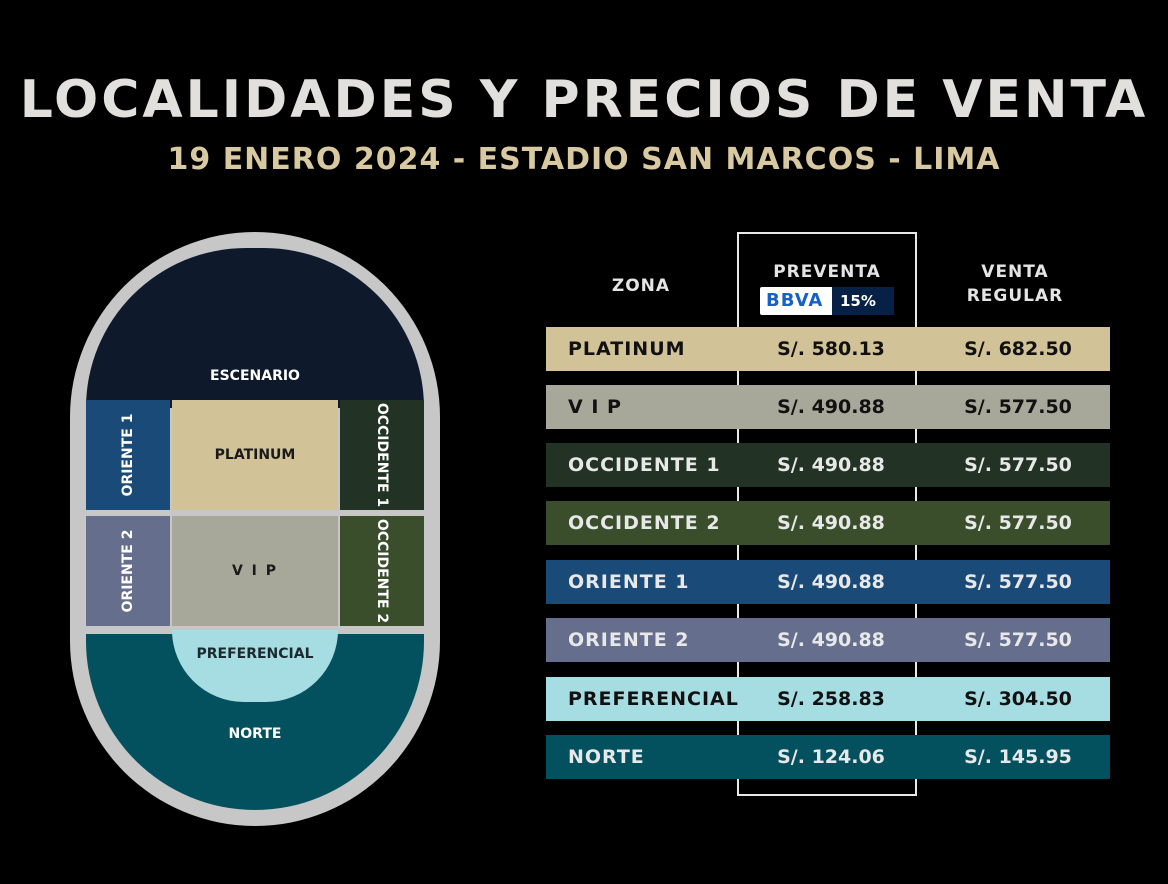 This screenshot has width=1168, height=884. Describe the element at coordinates (795, 300) in the screenshot. I see `bbva-logo: BBVA` at that location.